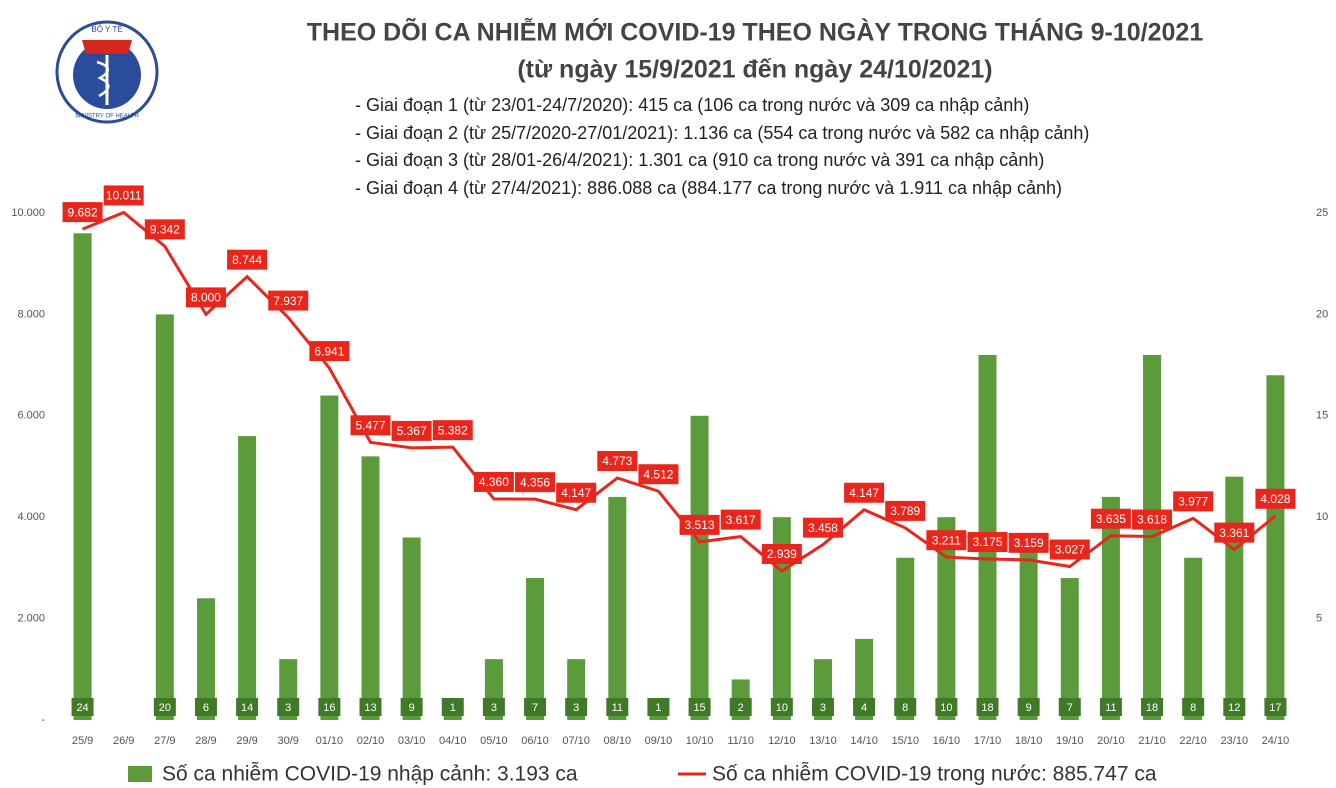 This screenshot has width=1336, height=788. What do you see at coordinates (82, 741) in the screenshot?
I see `x-tick-label: 25/9` at bounding box center [82, 741].